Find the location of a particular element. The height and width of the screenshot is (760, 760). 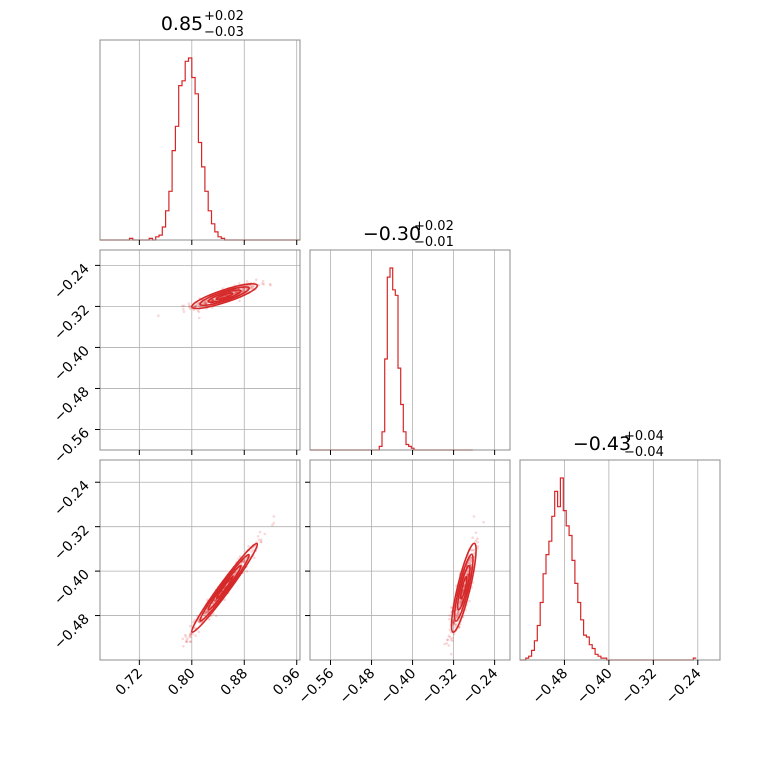

param-title-plus: +0.02 is located at coordinates (224, 16).